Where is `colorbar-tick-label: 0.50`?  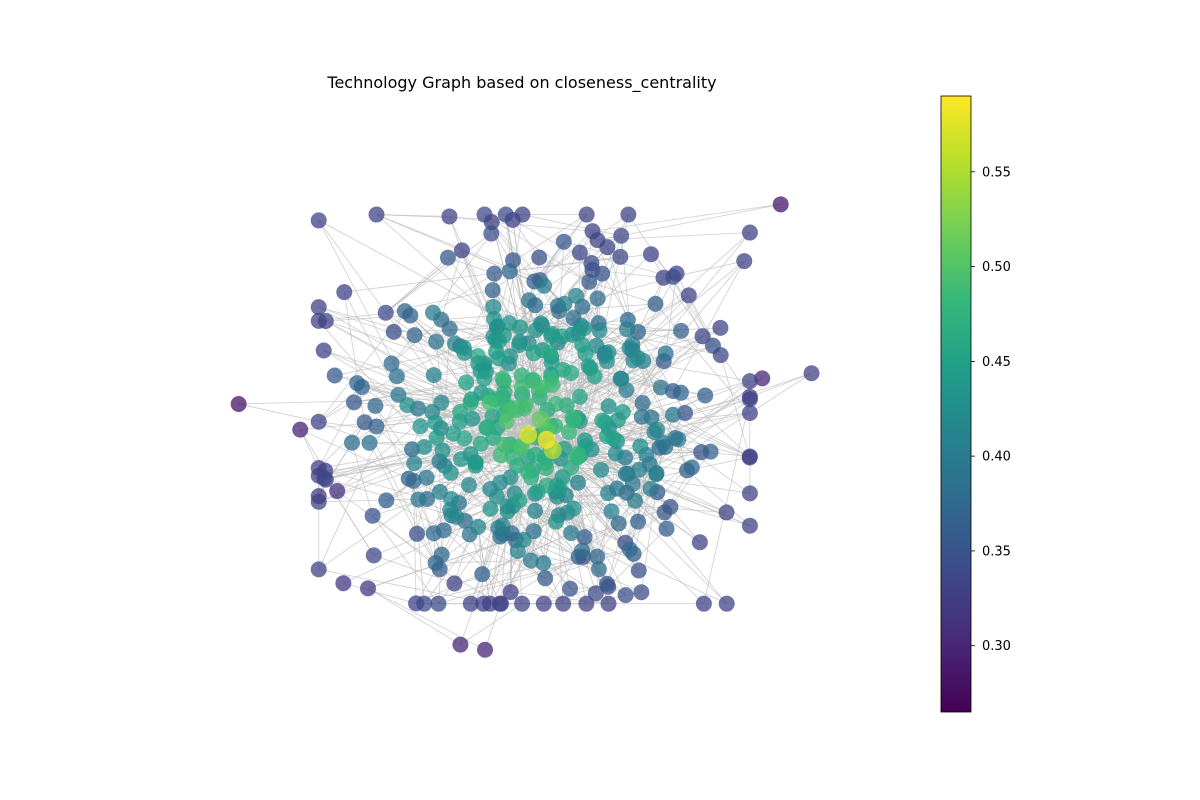
colorbar-tick-label: 0.50 is located at coordinates (996, 267).